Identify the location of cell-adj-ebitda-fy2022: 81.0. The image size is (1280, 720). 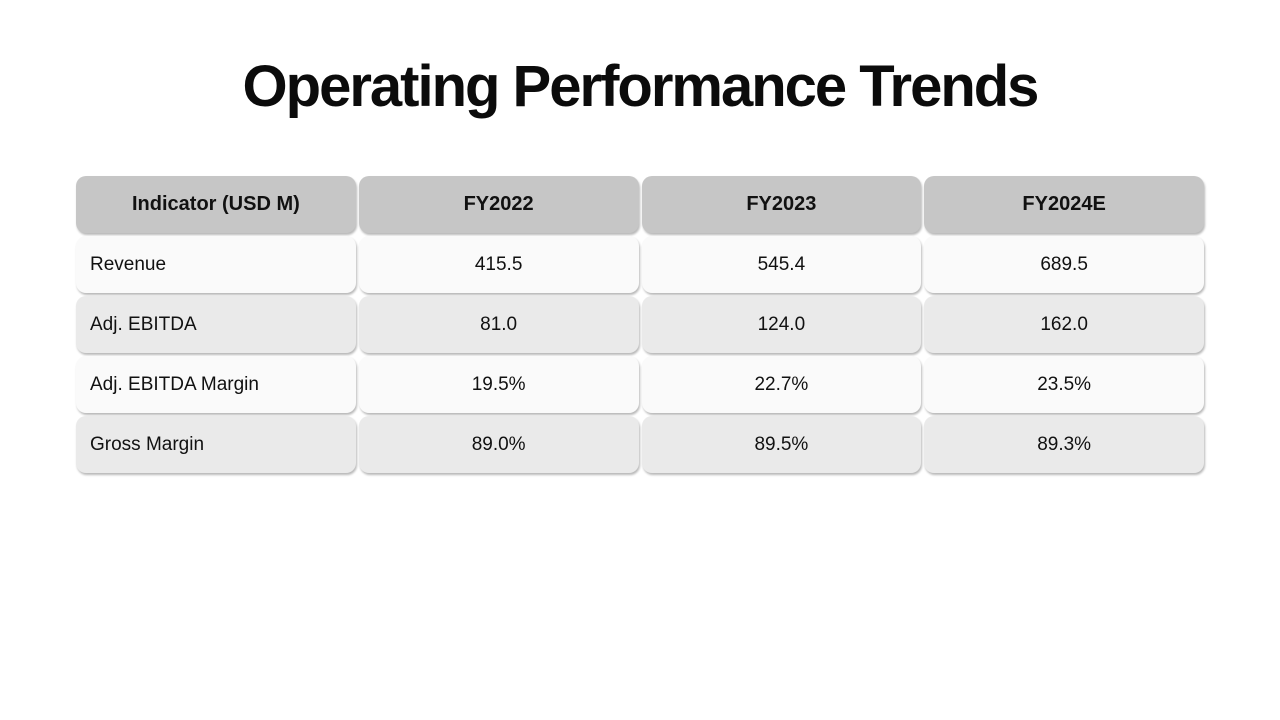
(498, 324).